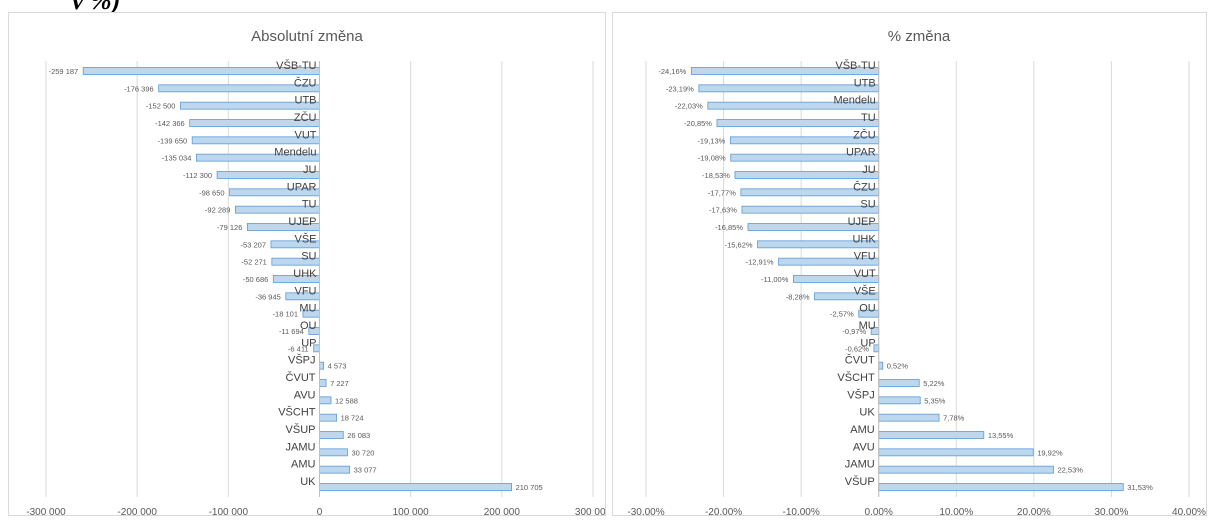 The width and height of the screenshot is (1209, 520). What do you see at coordinates (934, 383) in the screenshot?
I see `data-label: 5,22%` at bounding box center [934, 383].